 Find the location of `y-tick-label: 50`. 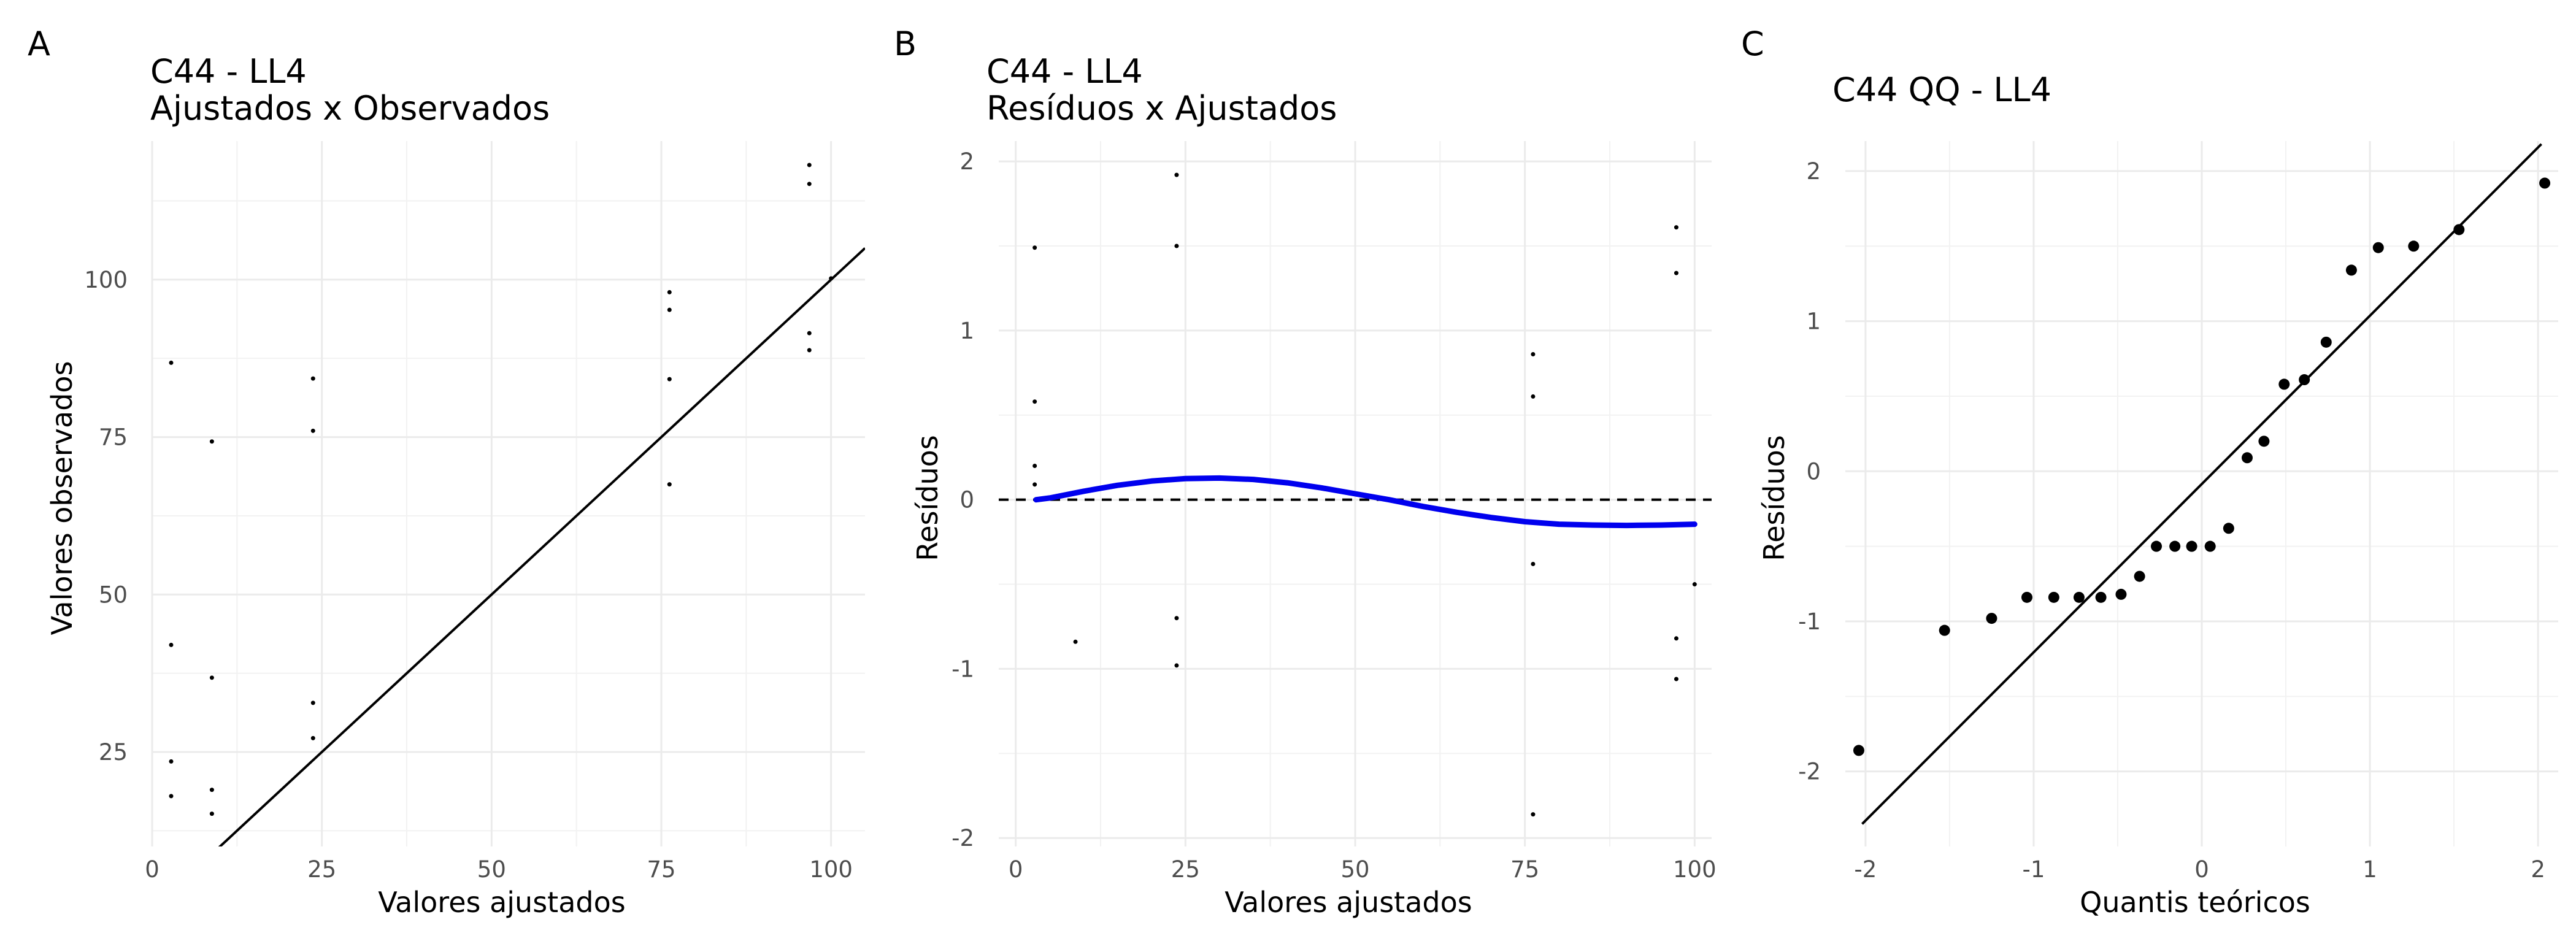

y-tick-label: 50 is located at coordinates (113, 594).